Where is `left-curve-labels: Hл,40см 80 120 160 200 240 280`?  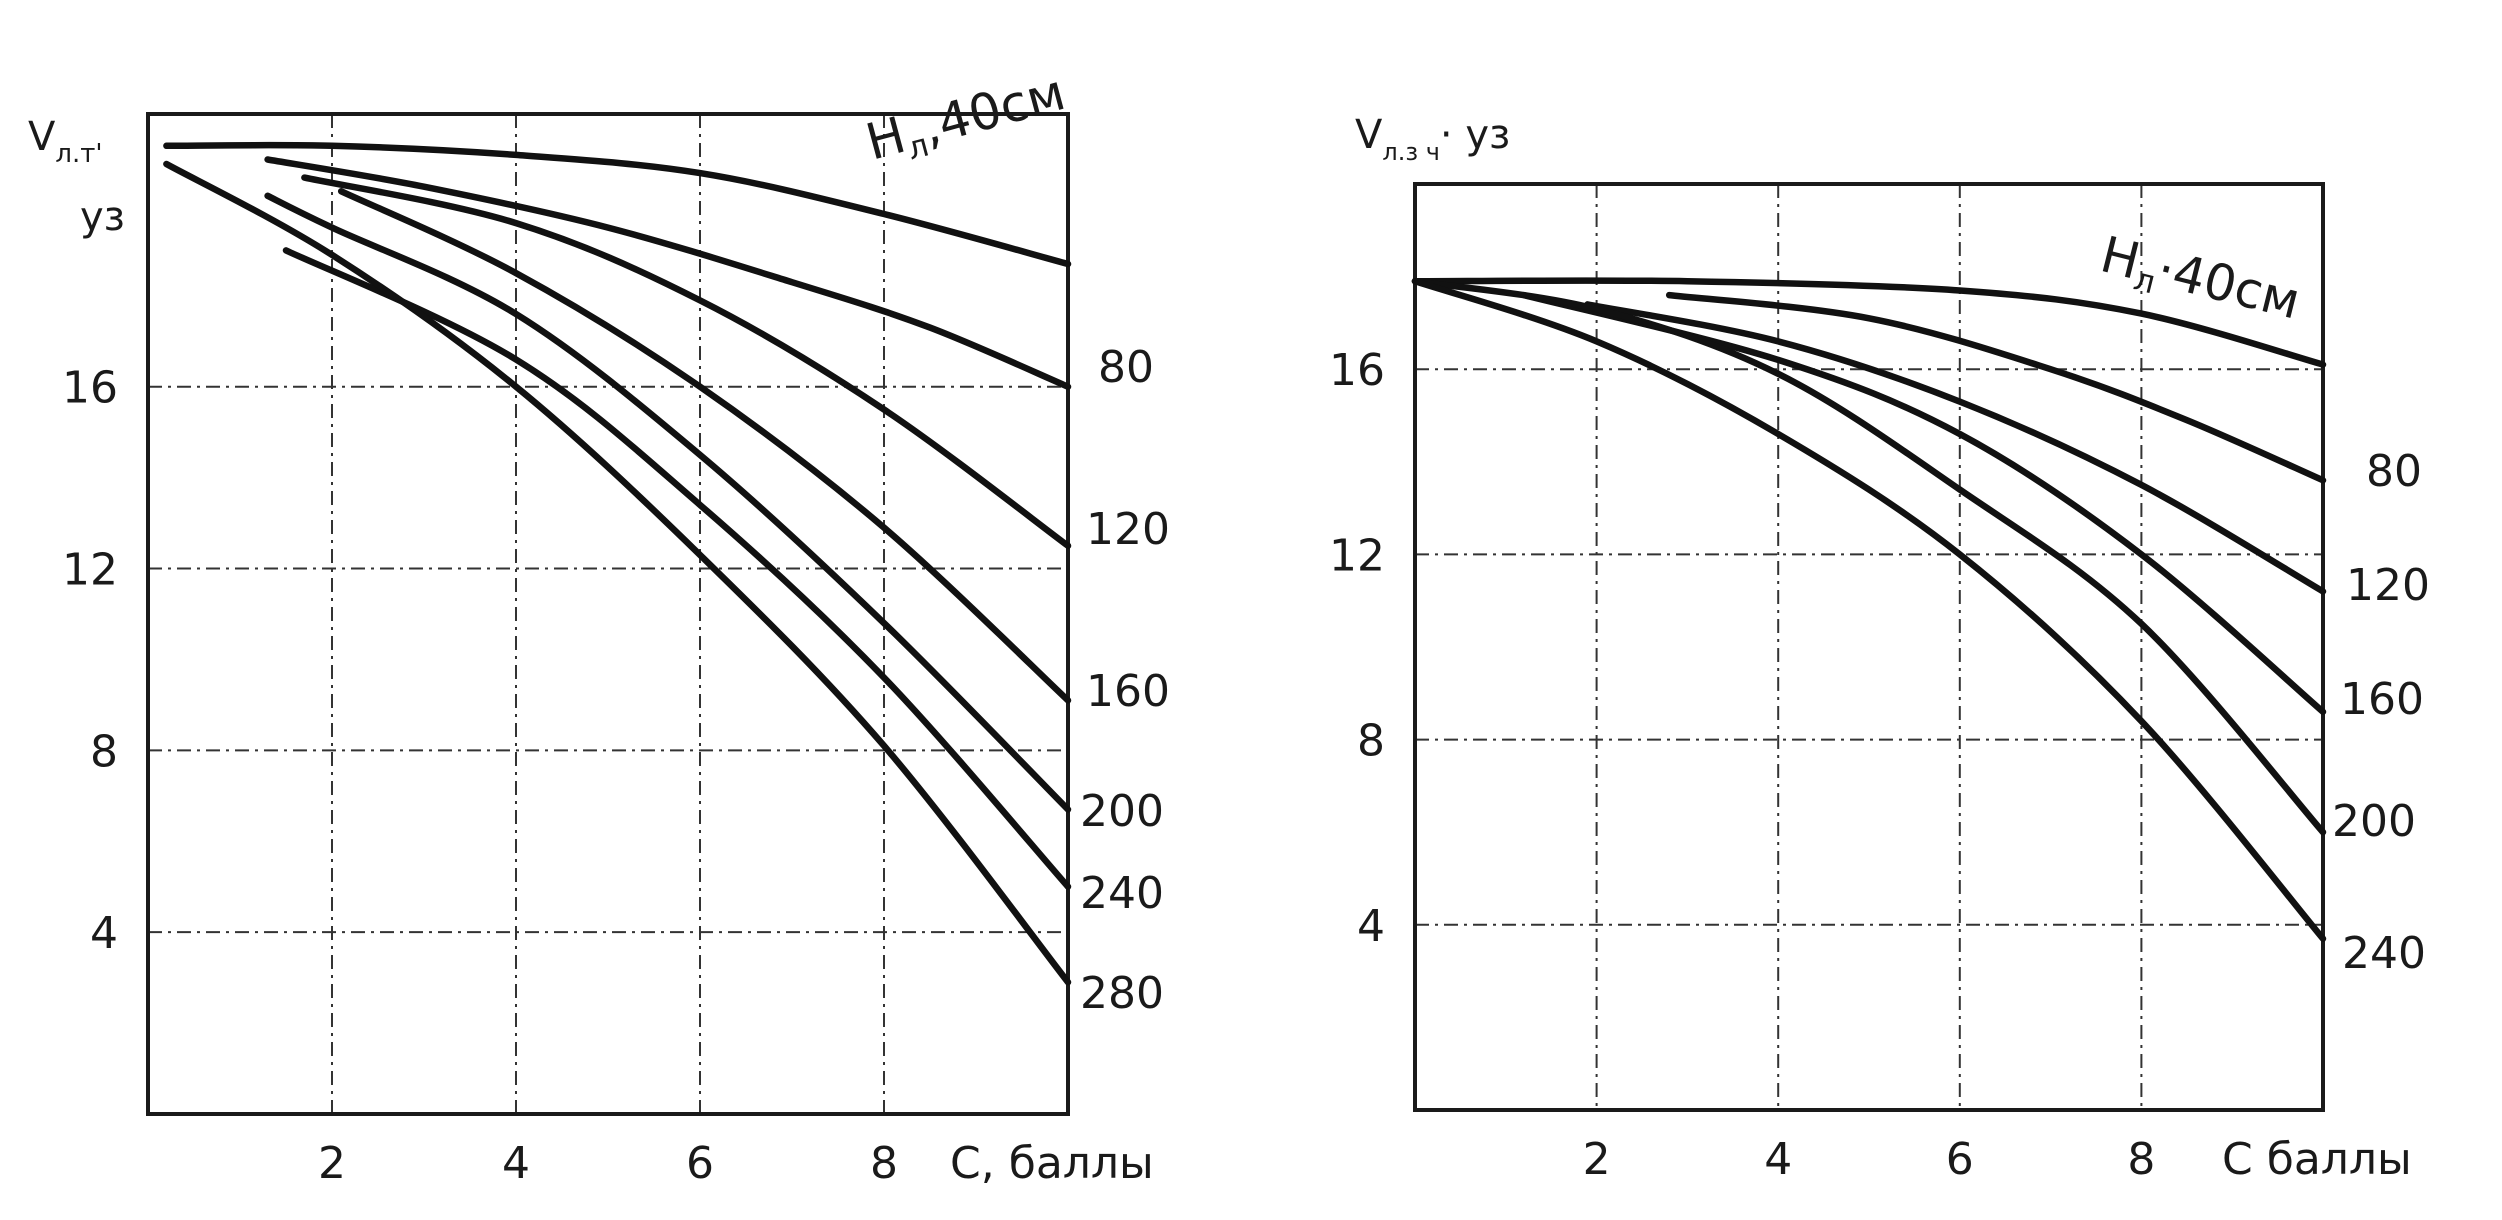
left-curve-labels: Hл,40см 80 120 160 200 240 280 is located at coordinates (1015, 541).